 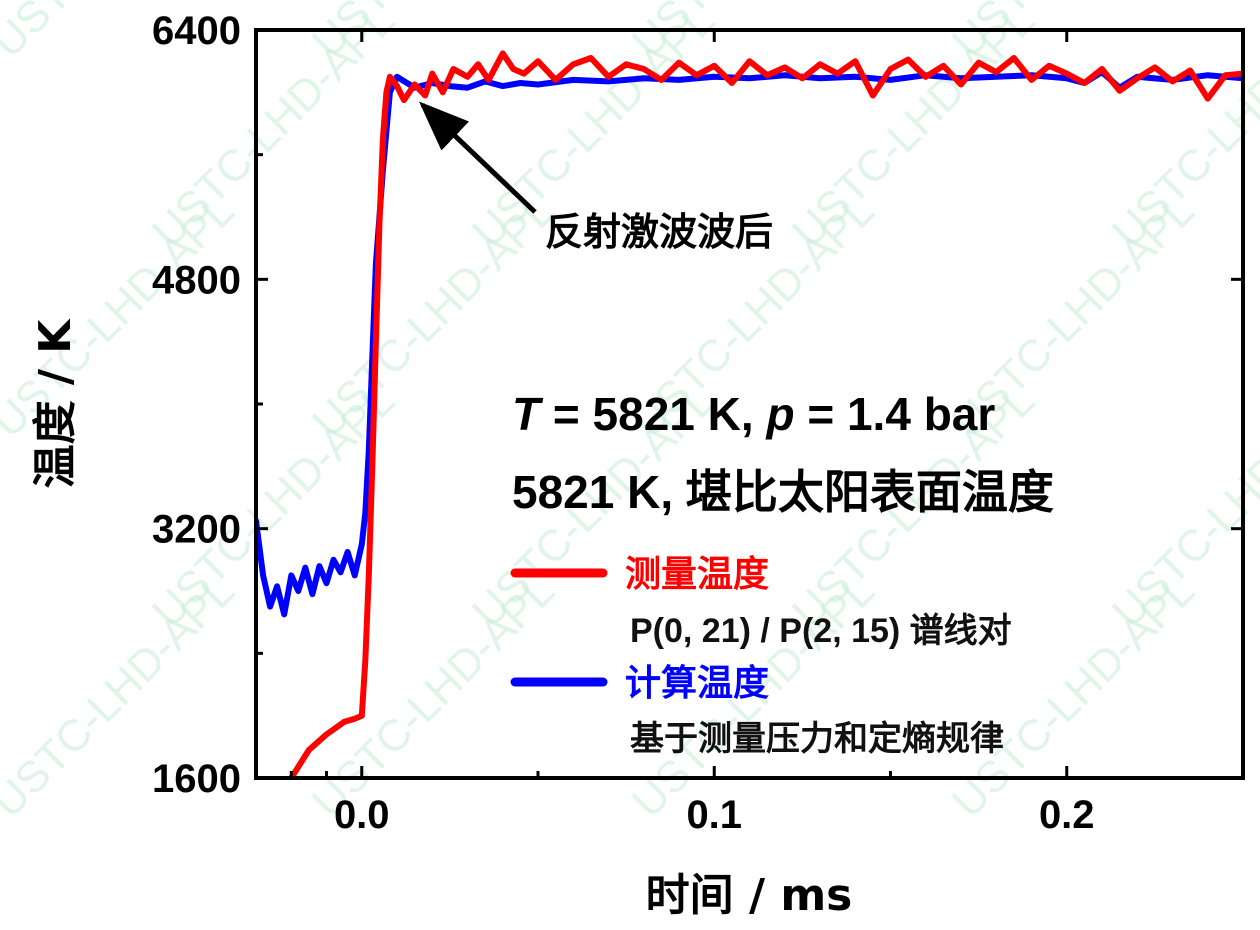 What do you see at coordinates (196, 779) in the screenshot?
I see `y-tick-label: 1600` at bounding box center [196, 779].